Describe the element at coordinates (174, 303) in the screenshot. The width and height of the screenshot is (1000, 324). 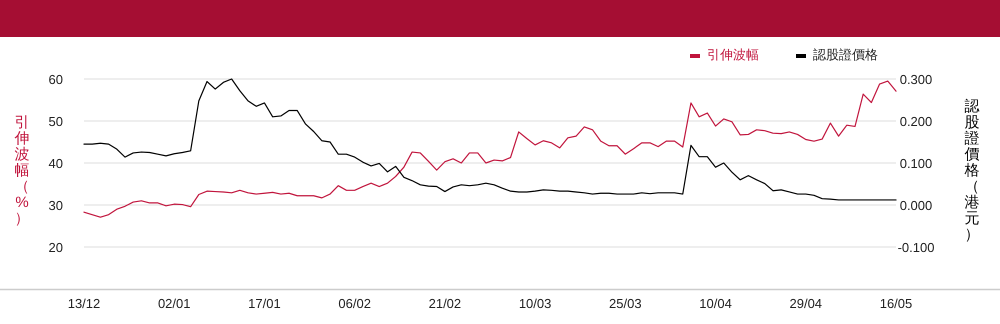
I see `x-tick-label: 02/01` at that location.